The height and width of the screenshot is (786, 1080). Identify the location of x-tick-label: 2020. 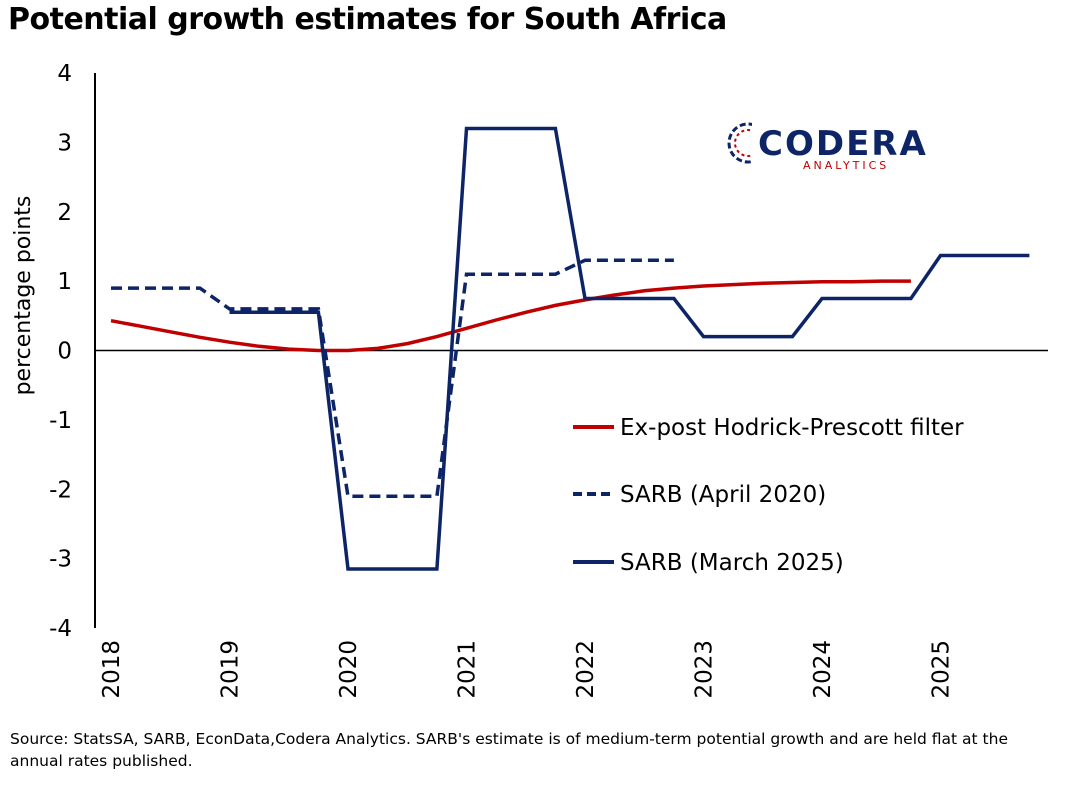
(349, 669).